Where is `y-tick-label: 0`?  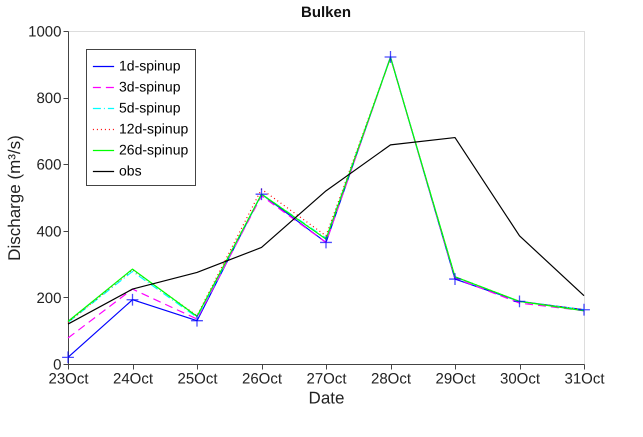 y-tick-label: 0 is located at coordinates (57, 365).